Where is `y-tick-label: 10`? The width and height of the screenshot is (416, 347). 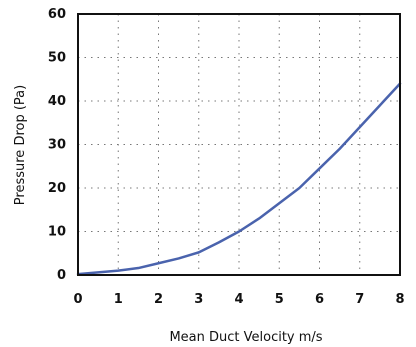 y-tick-label: 10 is located at coordinates (57, 232).